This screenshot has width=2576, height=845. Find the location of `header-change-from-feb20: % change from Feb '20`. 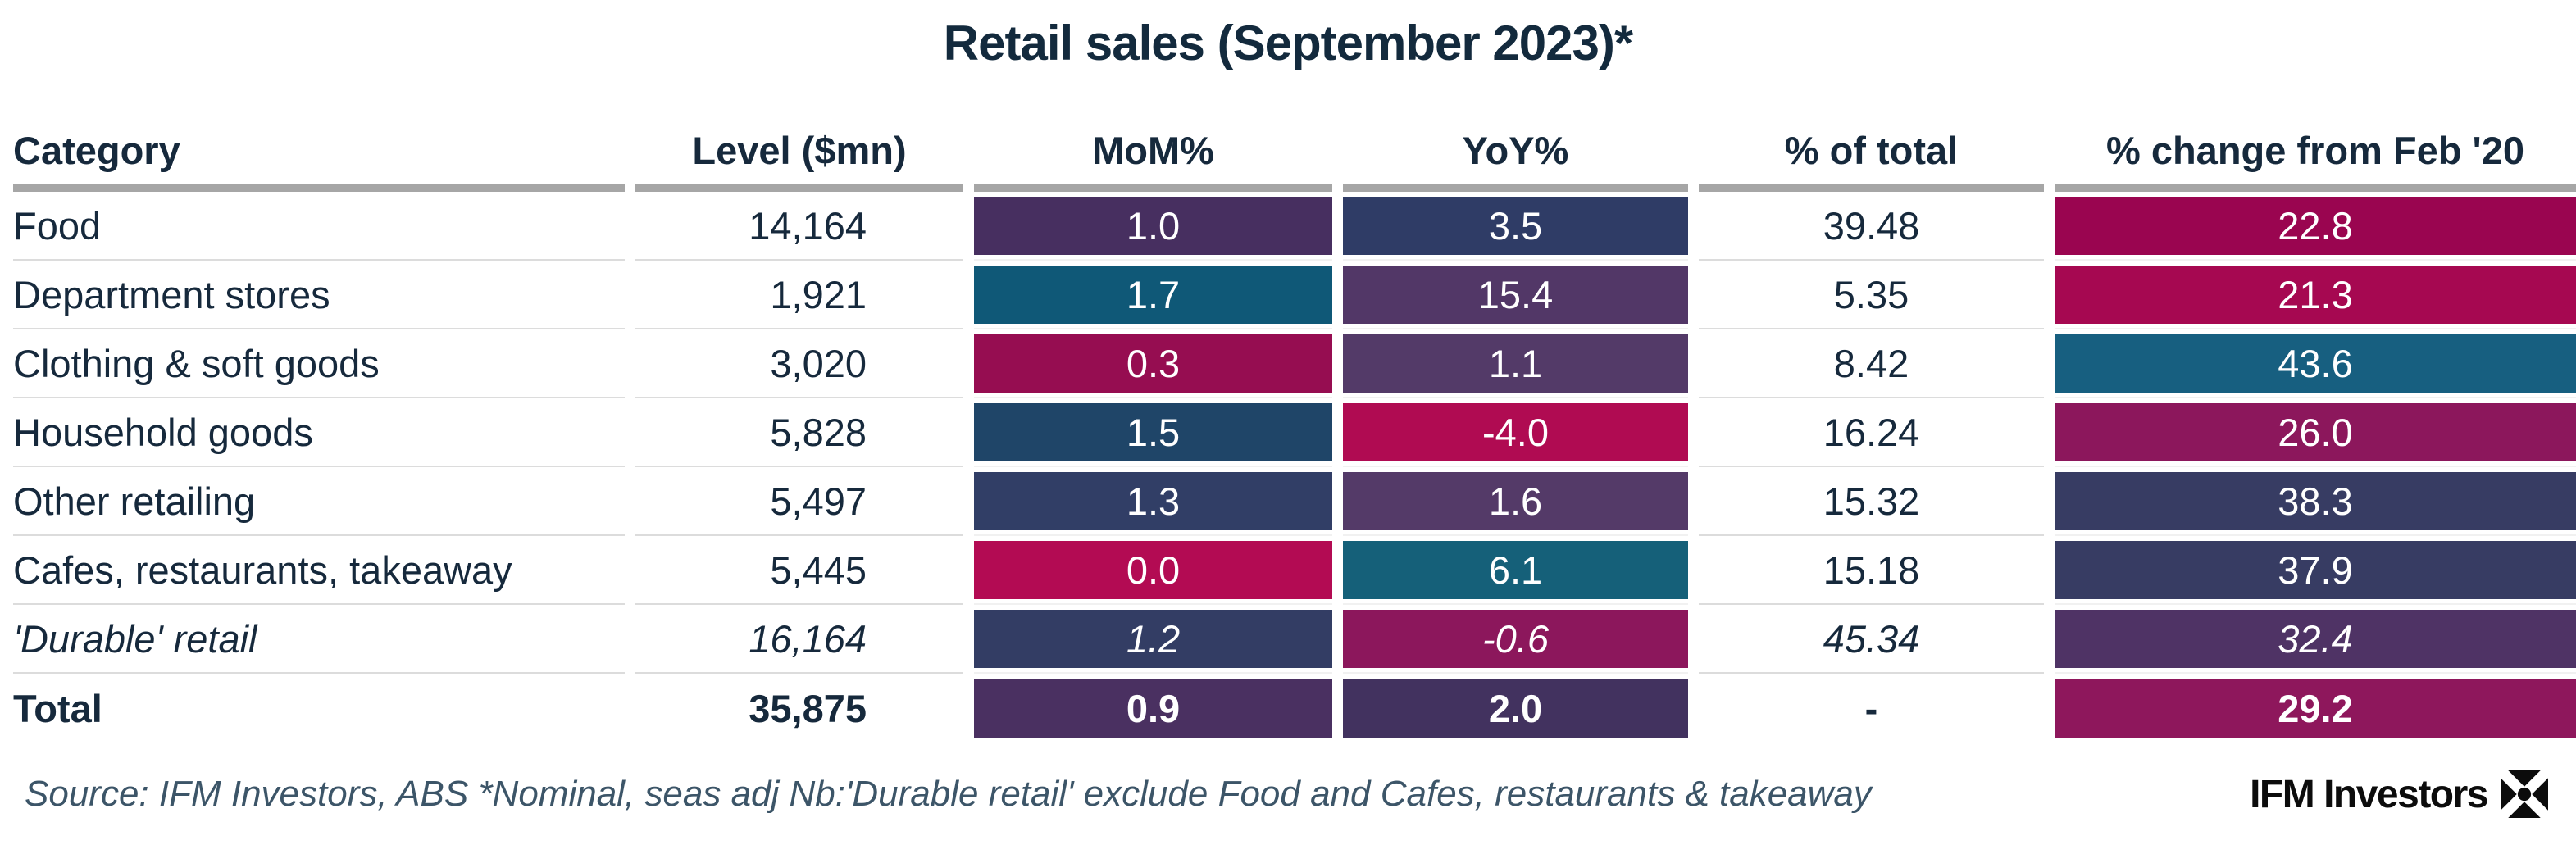

header-change-from-feb20: % change from Feb '20 is located at coordinates (2315, 154).